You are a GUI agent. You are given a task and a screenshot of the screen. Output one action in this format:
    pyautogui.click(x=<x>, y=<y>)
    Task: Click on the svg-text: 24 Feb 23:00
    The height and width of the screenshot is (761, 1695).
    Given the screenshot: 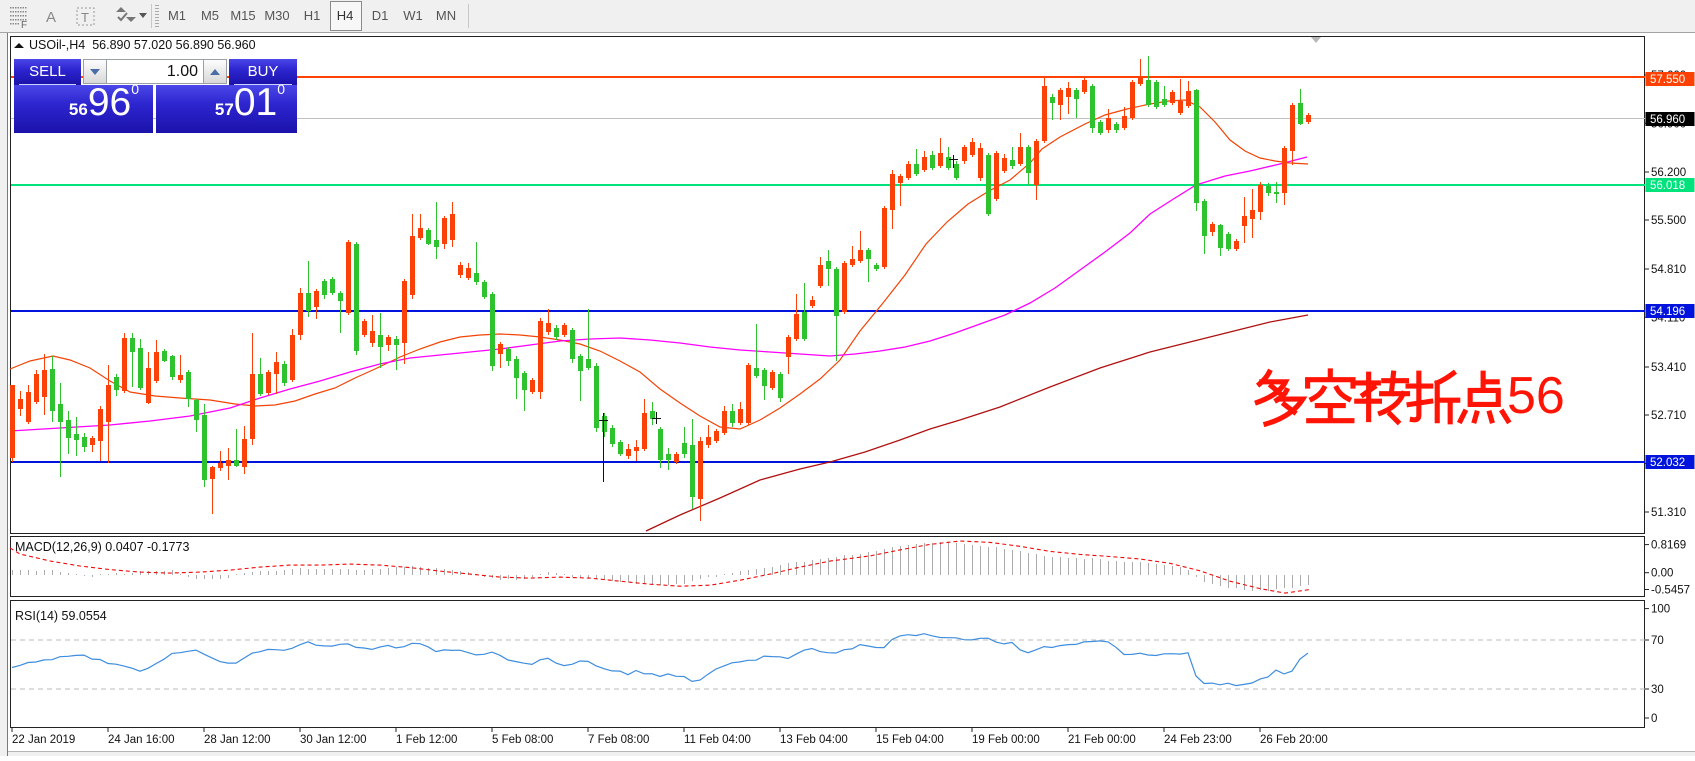 What is the action you would take?
    pyautogui.click(x=1198, y=740)
    